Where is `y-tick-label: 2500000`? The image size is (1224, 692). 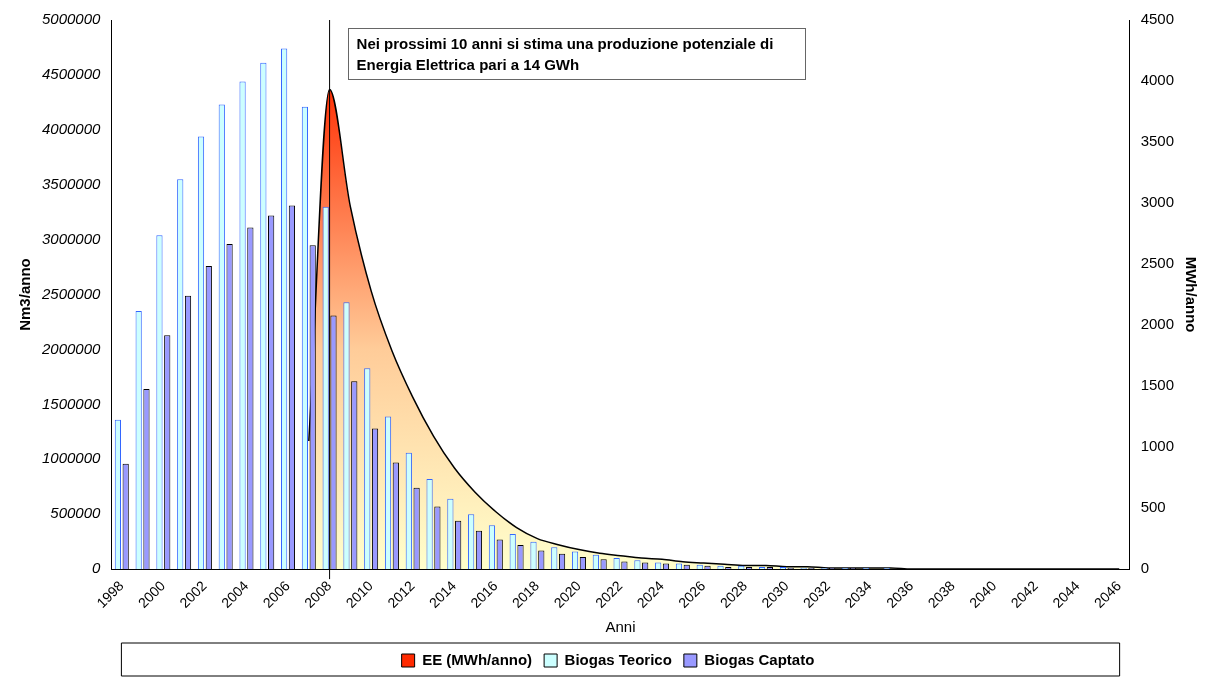
y-tick-label: 2500000 is located at coordinates (71, 293).